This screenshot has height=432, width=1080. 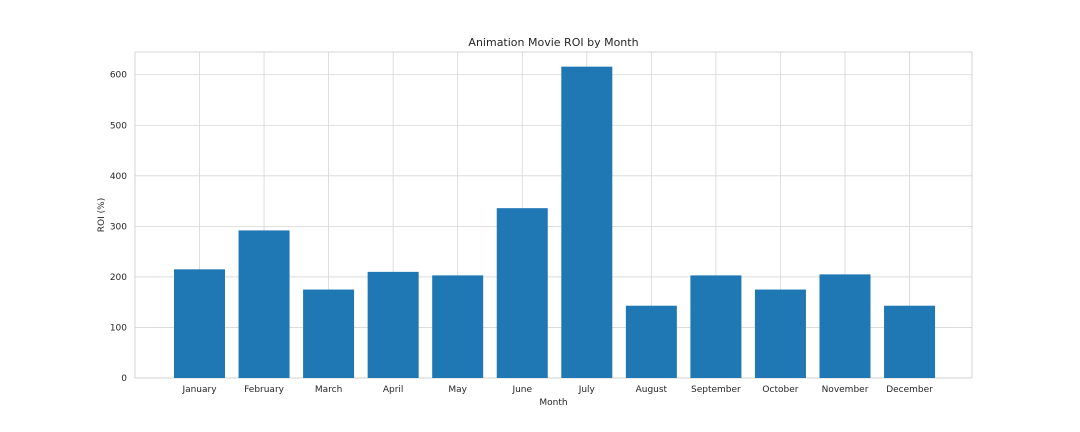 What do you see at coordinates (845, 326) in the screenshot?
I see `bar-november` at bounding box center [845, 326].